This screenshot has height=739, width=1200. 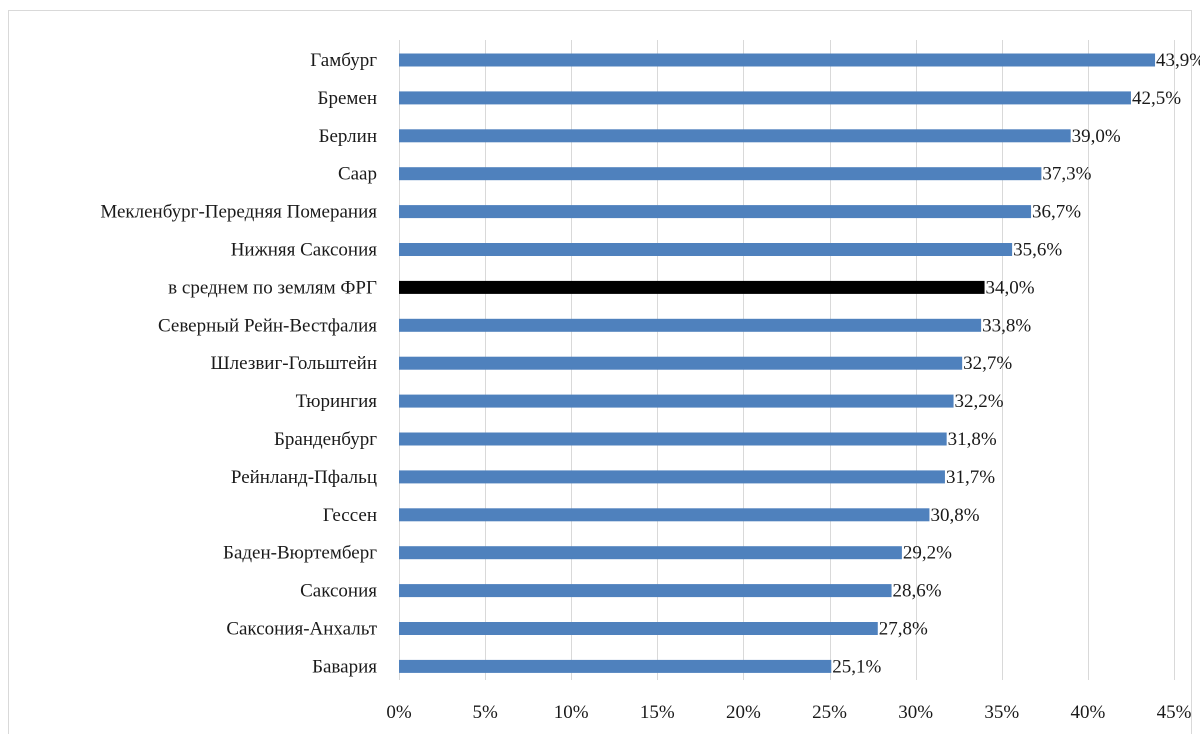 I want to click on category-label: Гессен, so click(x=350, y=515).